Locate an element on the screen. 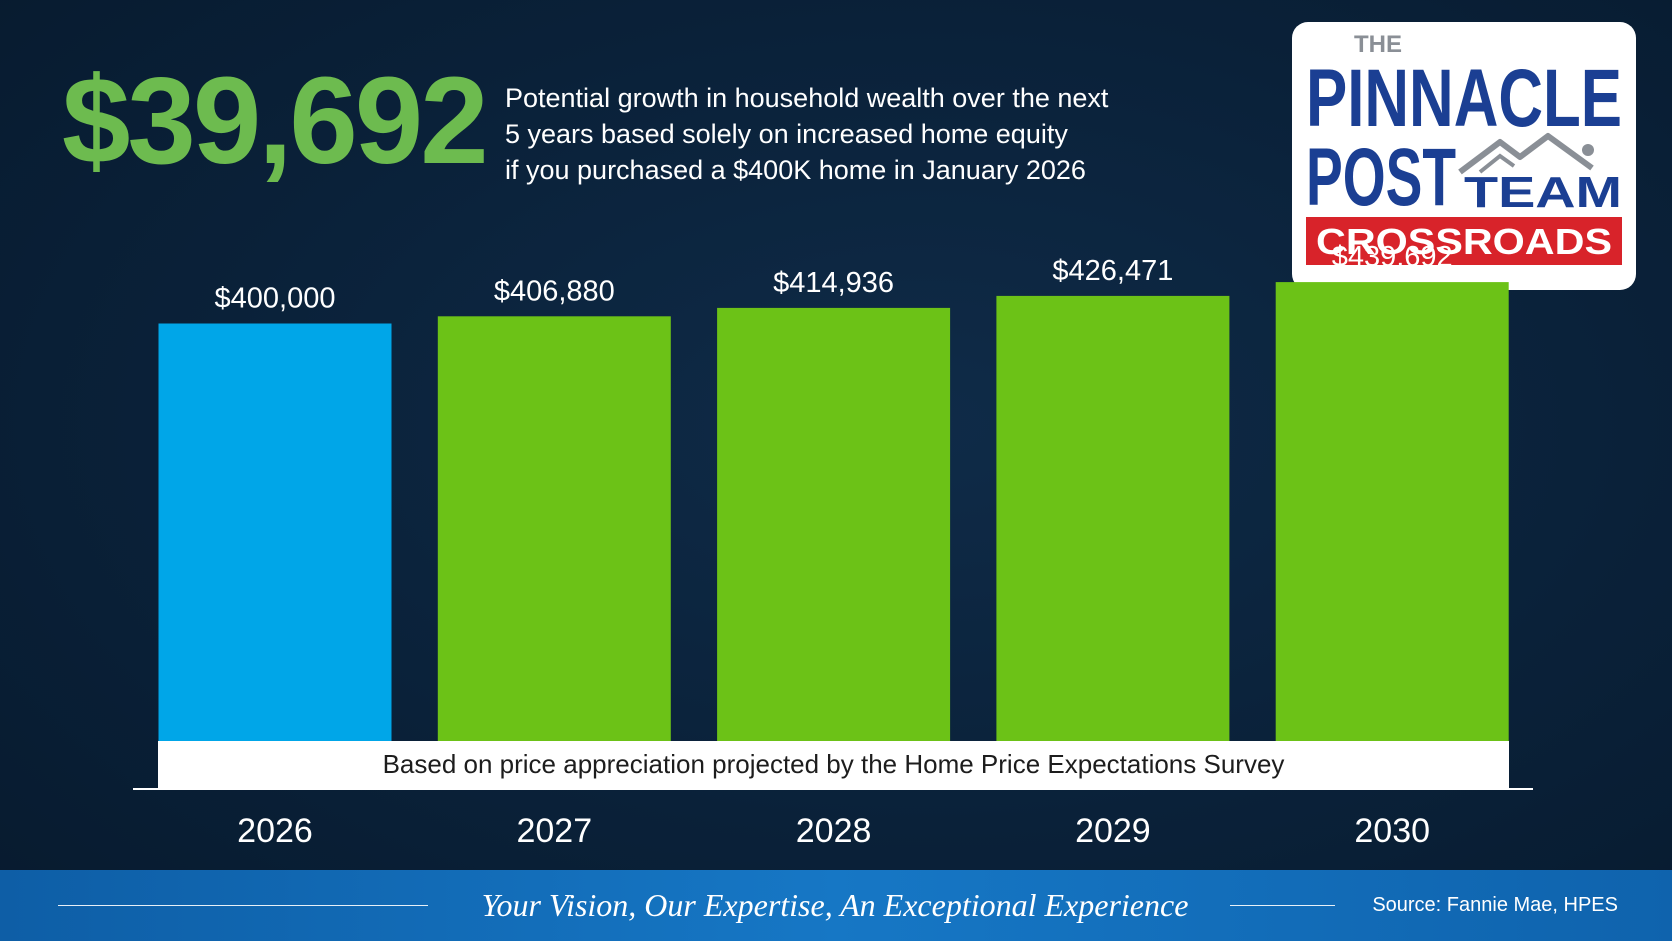 The width and height of the screenshot is (1672, 941). data-label-2026: $400,000 is located at coordinates (275, 299).